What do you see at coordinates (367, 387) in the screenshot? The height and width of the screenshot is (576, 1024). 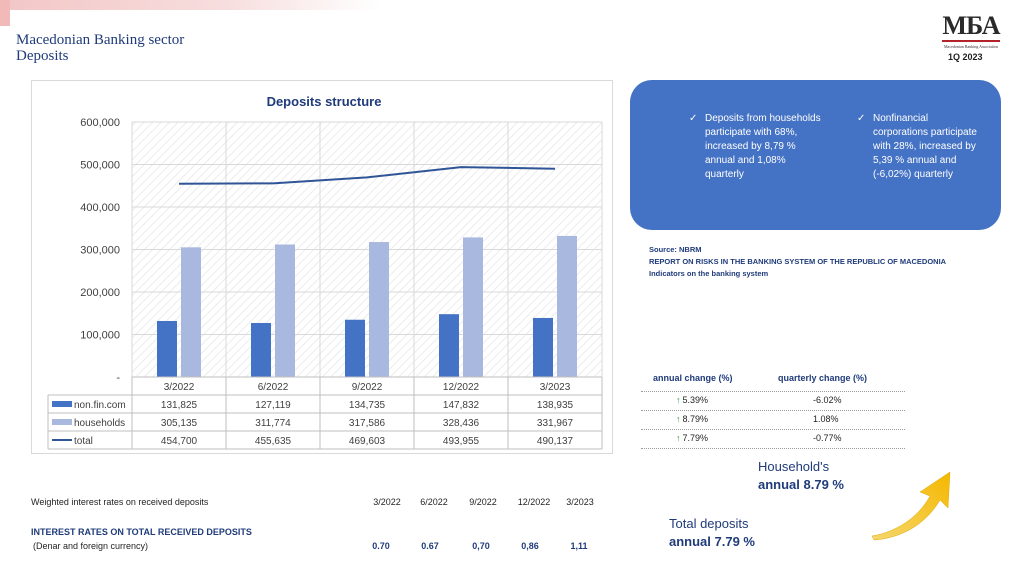 I see `x-category-label: 9/2022` at bounding box center [367, 387].